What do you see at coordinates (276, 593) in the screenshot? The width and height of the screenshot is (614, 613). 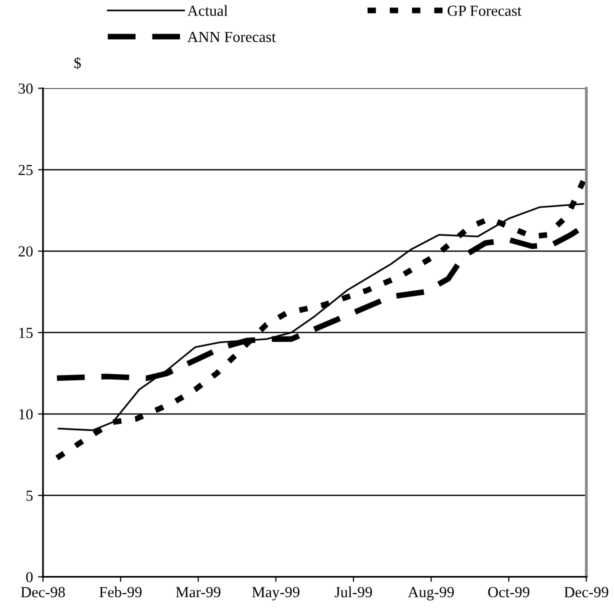 I see `x-tick-label: May-99` at bounding box center [276, 593].